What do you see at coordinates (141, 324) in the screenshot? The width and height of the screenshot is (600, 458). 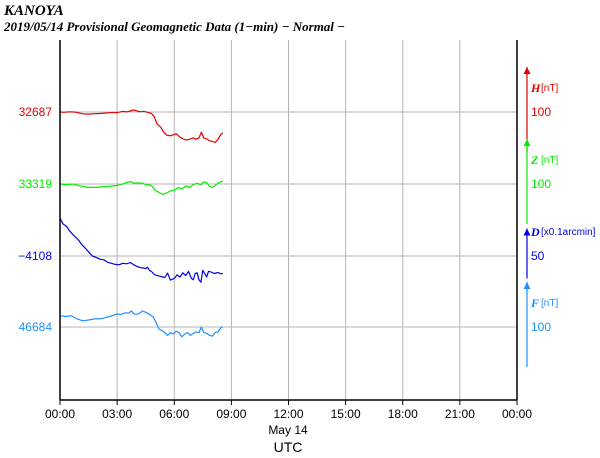 I see `series-line-f` at bounding box center [141, 324].